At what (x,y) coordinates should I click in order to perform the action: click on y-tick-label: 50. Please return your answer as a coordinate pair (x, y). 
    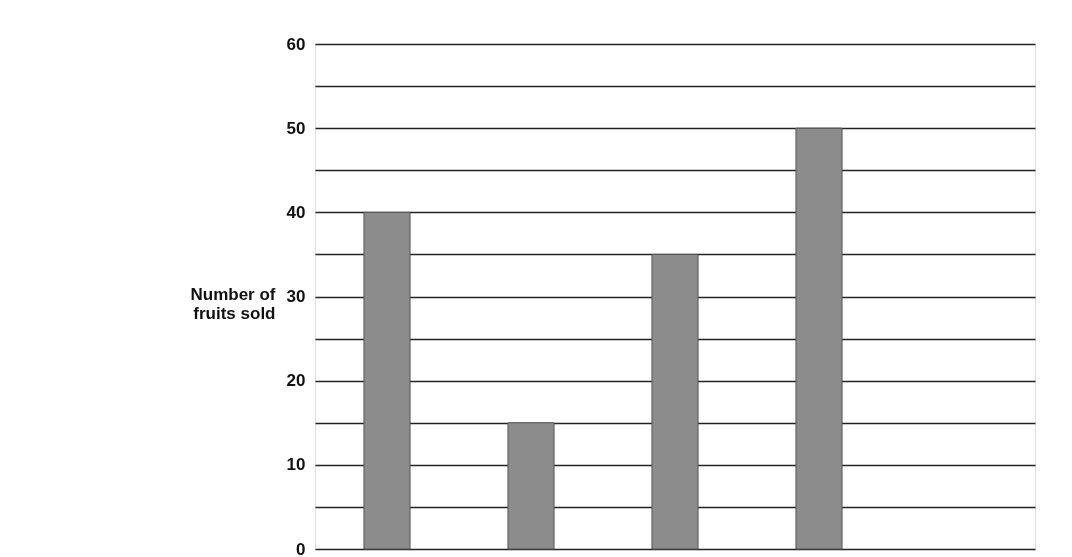
    Looking at the image, I should click on (296, 128).